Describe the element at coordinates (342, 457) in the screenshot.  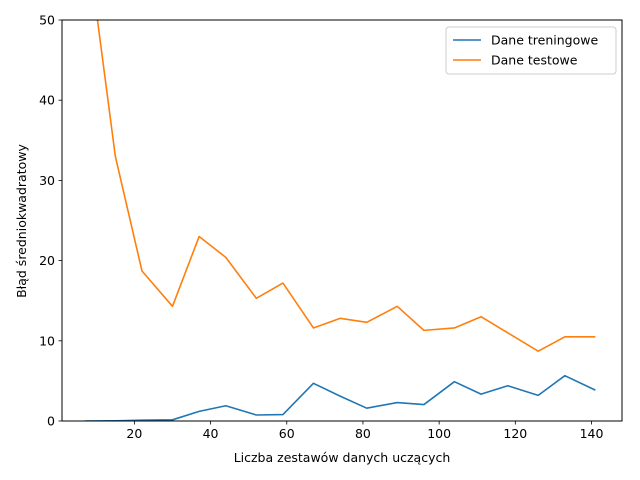
I see `x-axis-label: Liczba zestawów danych uczących` at that location.